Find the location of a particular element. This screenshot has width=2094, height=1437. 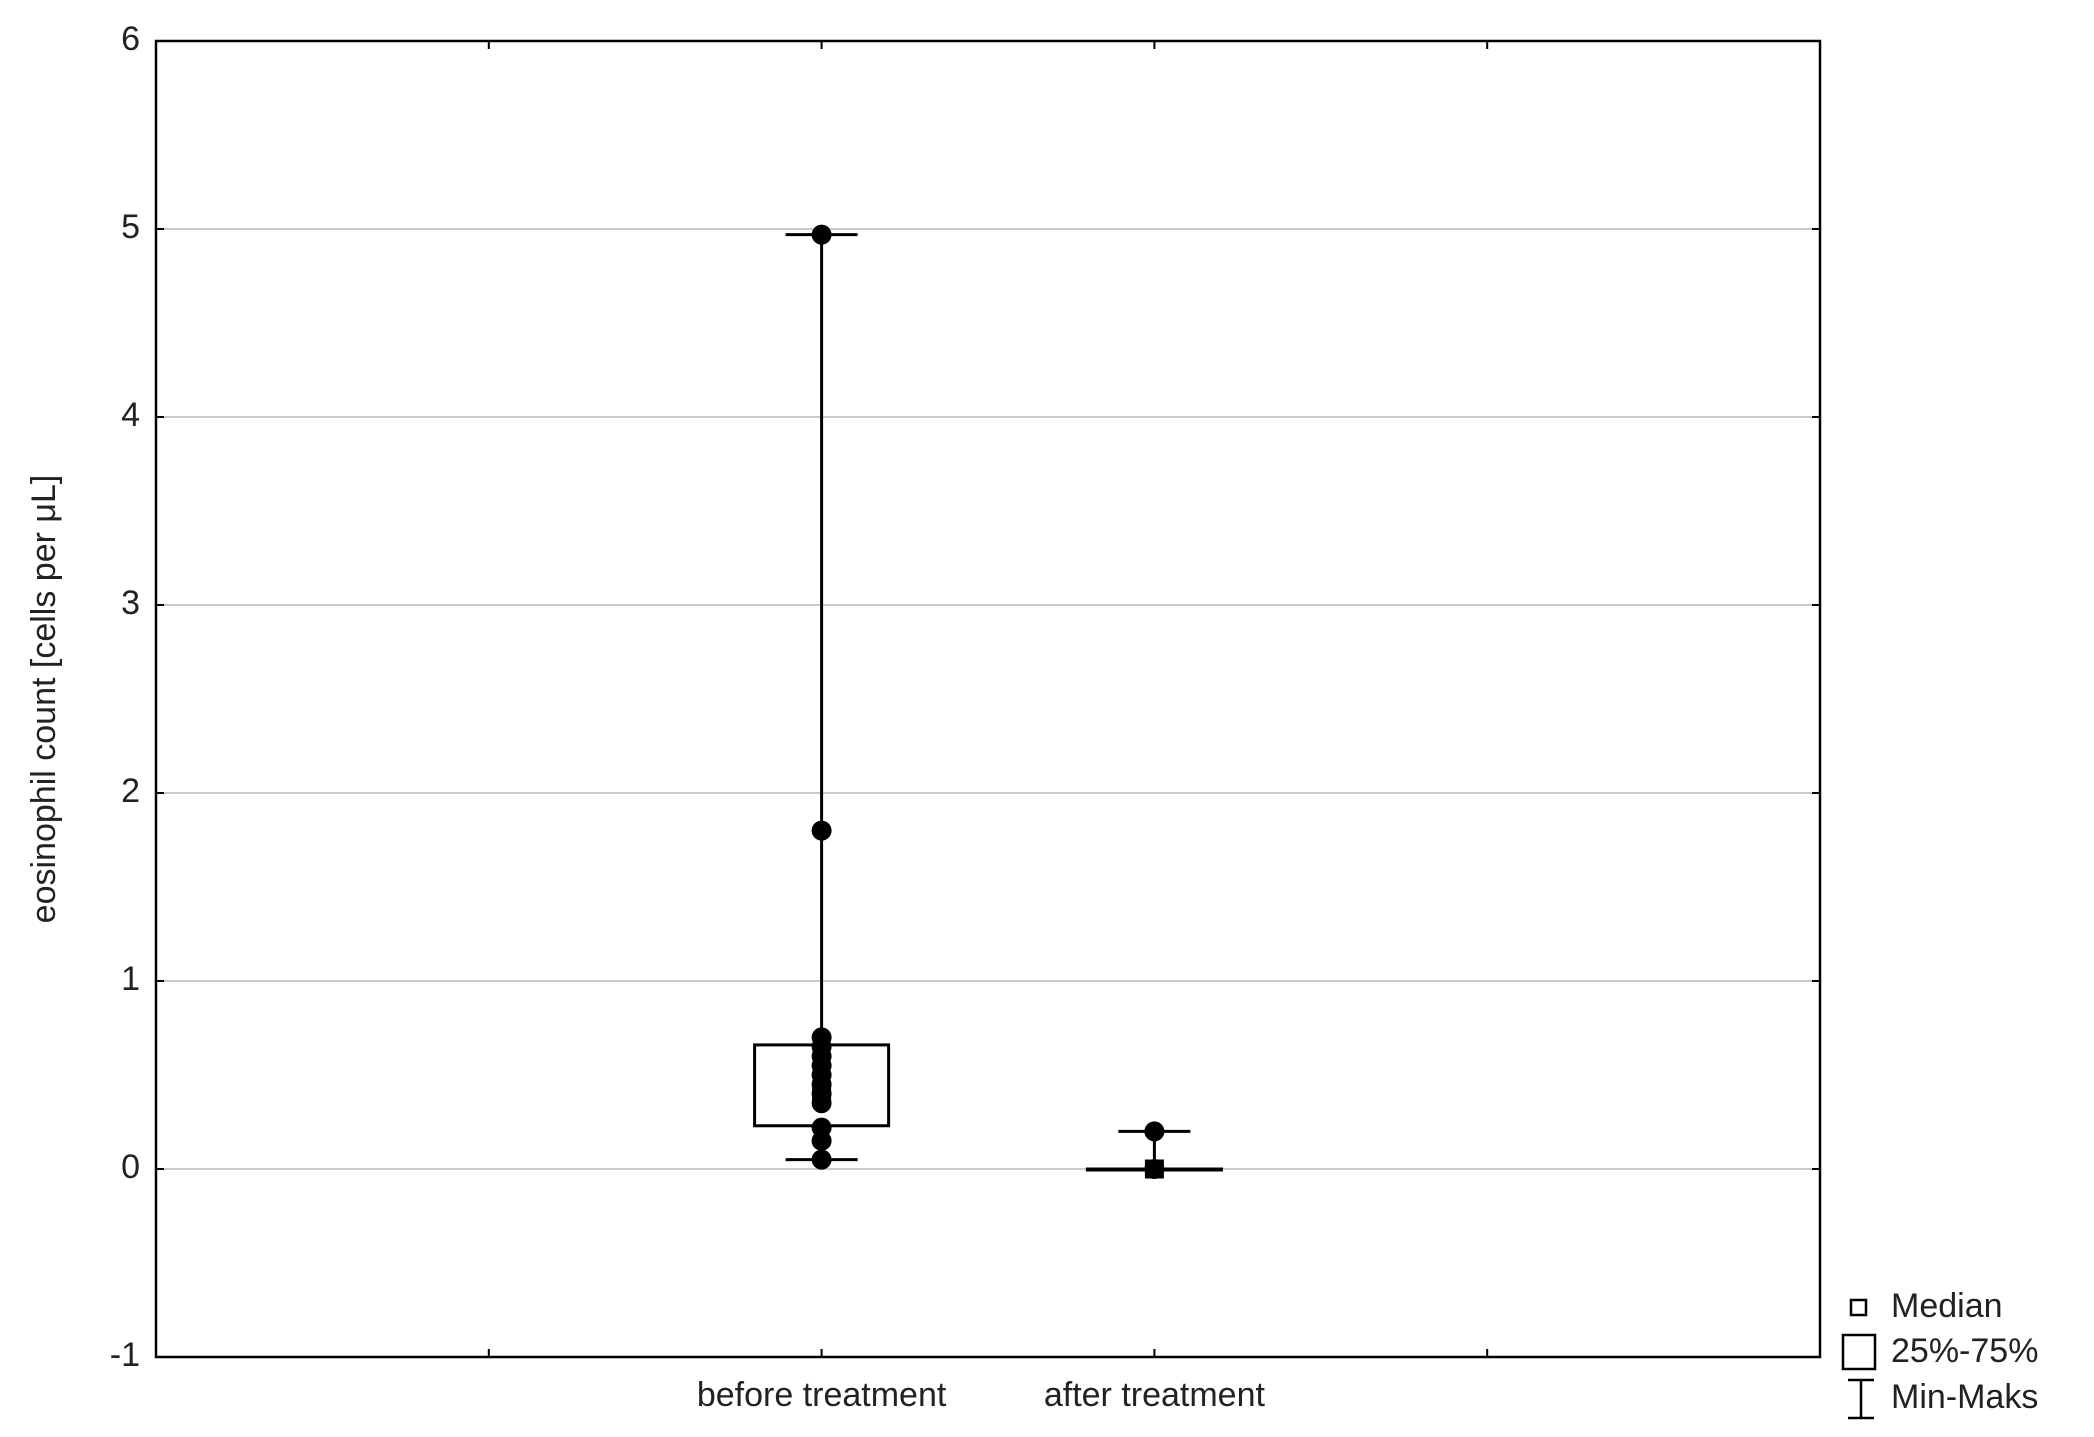

y-tick-label: 0 is located at coordinates (130, 1167).